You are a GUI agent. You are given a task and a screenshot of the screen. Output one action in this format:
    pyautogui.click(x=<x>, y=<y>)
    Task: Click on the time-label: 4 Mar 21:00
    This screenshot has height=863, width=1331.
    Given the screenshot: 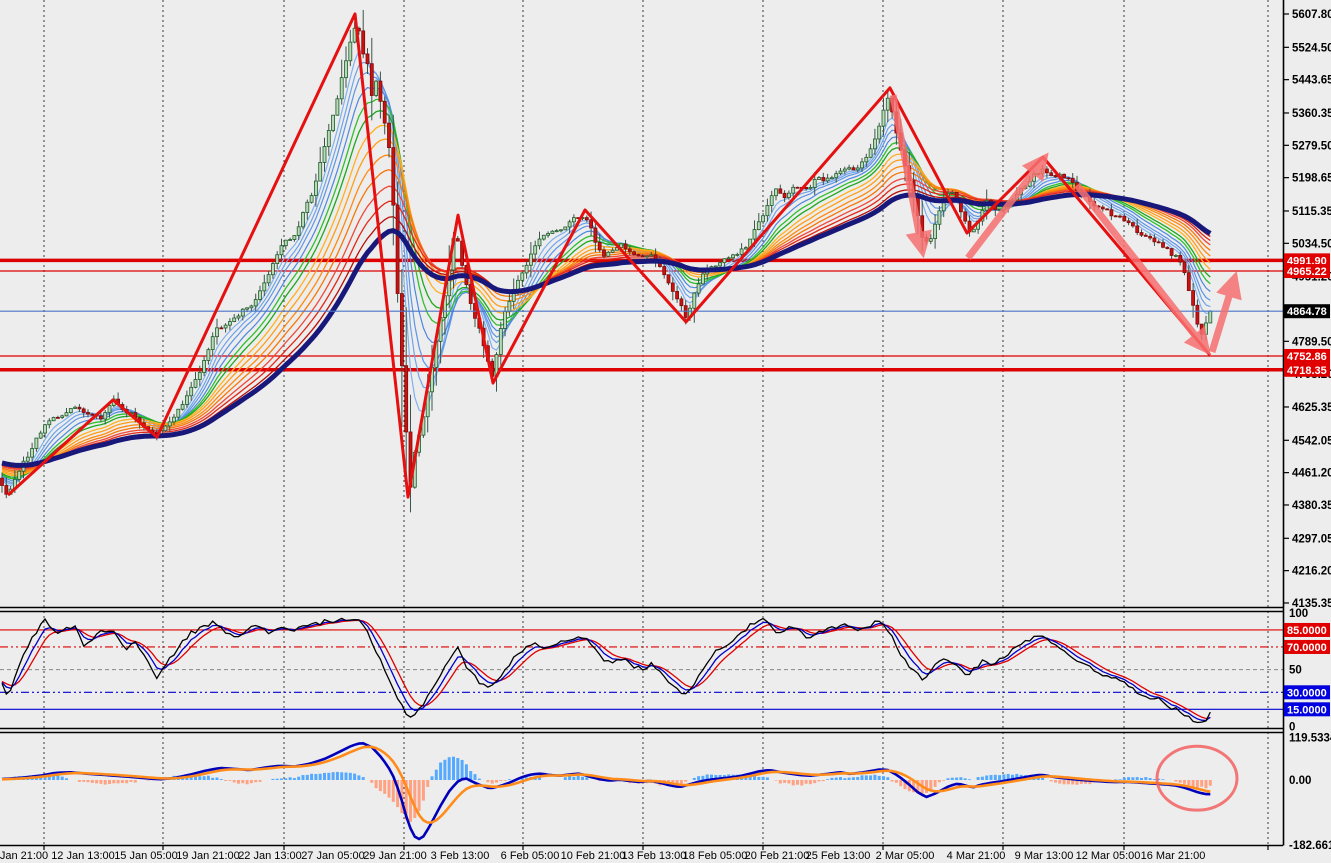 What is the action you would take?
    pyautogui.click(x=976, y=856)
    